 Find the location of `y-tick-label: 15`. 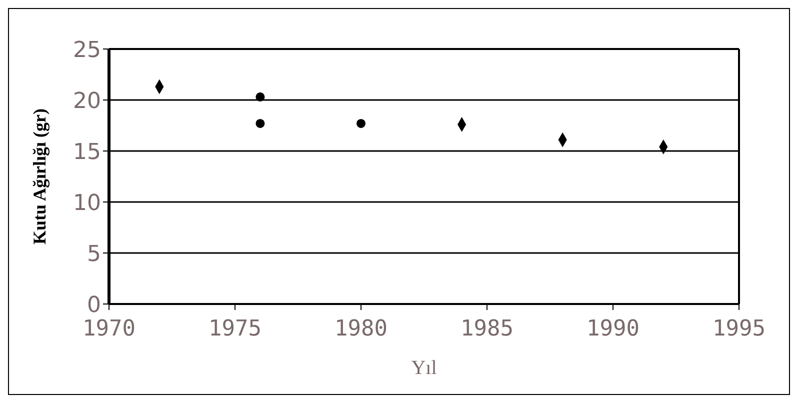

y-tick-label: 15 is located at coordinates (87, 152).